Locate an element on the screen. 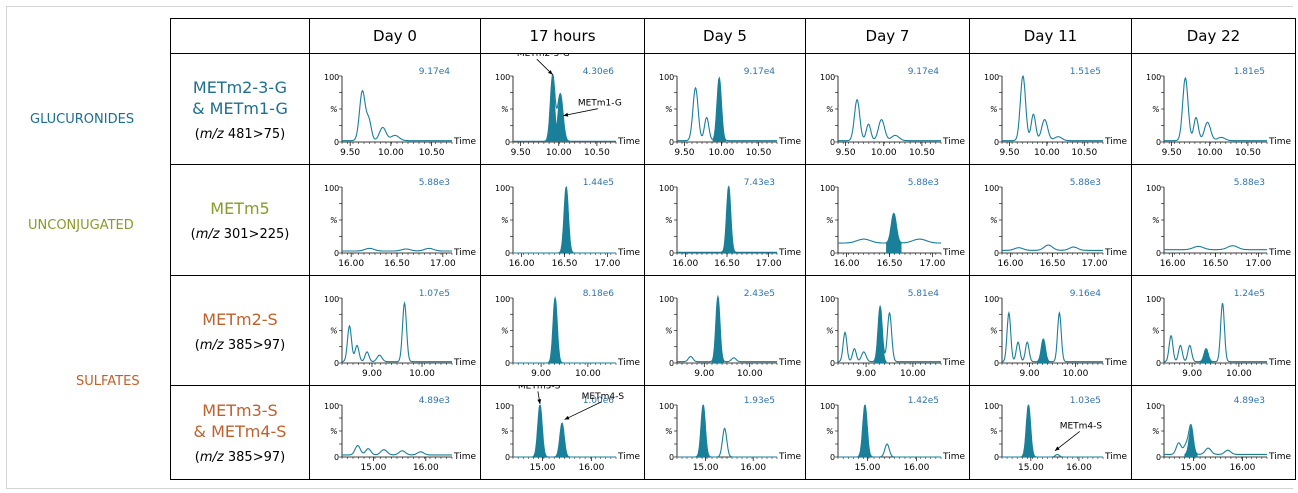 This screenshot has height=493, width=1298. chart-cell: 100% 0 16.00 16.50 17.00 Time 5.88e3 is located at coordinates (1213, 220).